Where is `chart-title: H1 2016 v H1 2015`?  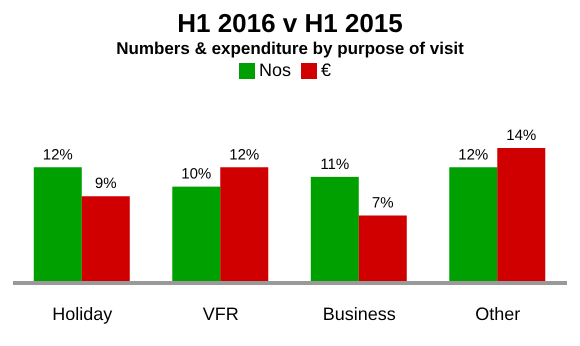
chart-title: H1 2016 v H1 2015 is located at coordinates (290, 23).